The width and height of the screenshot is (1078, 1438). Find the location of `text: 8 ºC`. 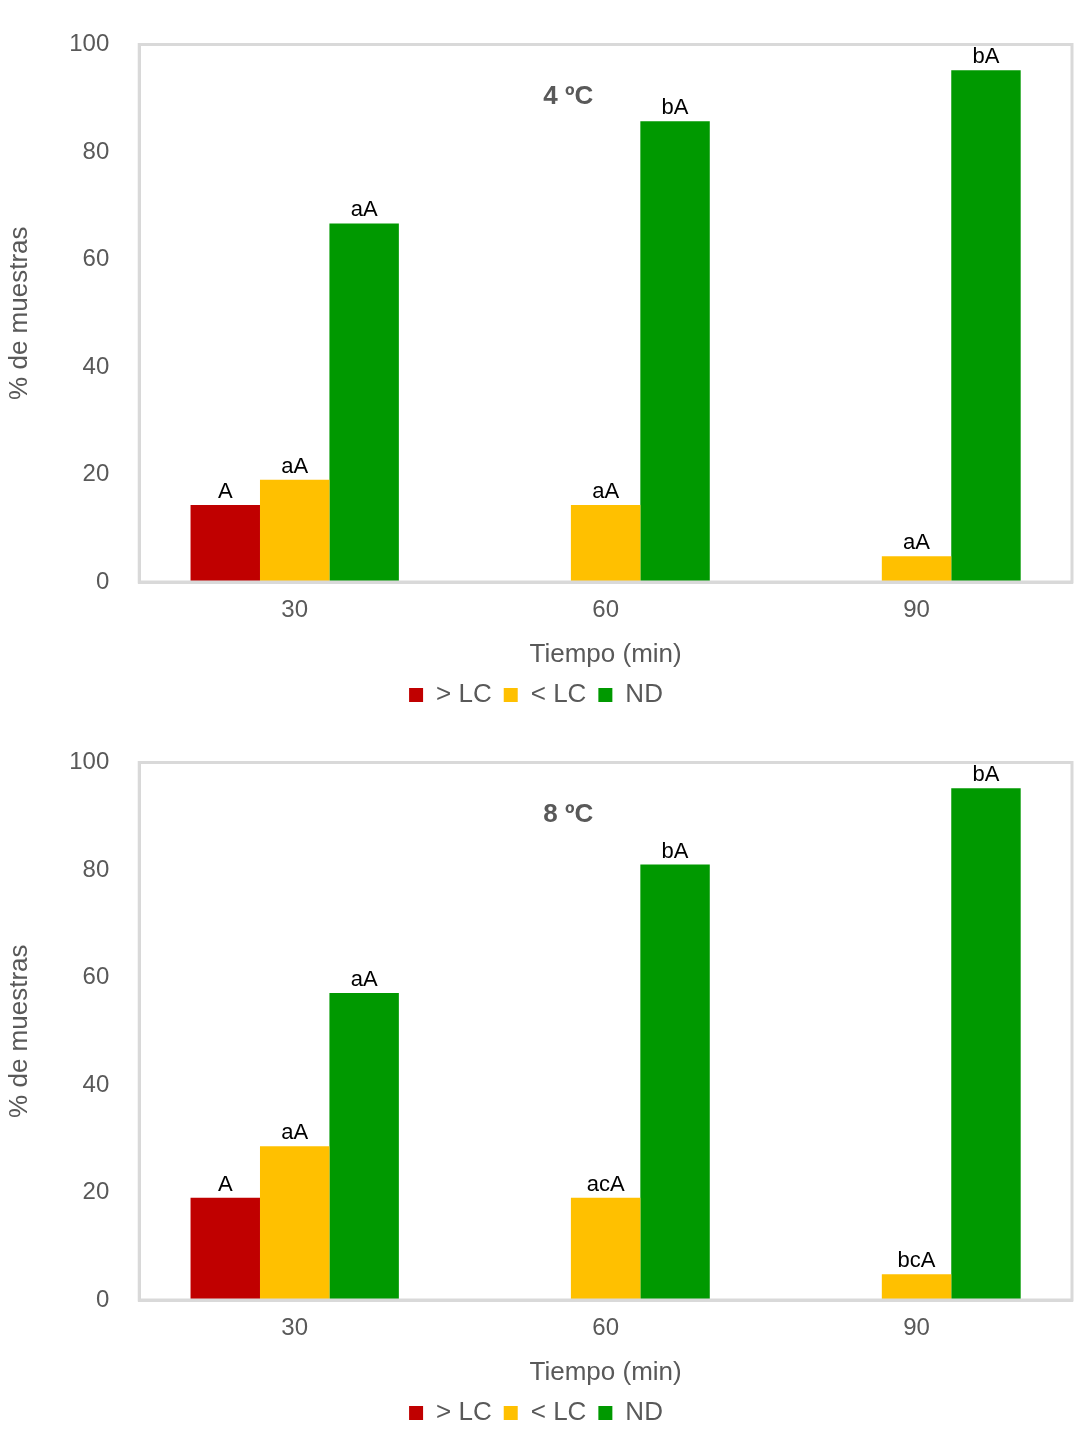

text: 8 ºC is located at coordinates (568, 812).